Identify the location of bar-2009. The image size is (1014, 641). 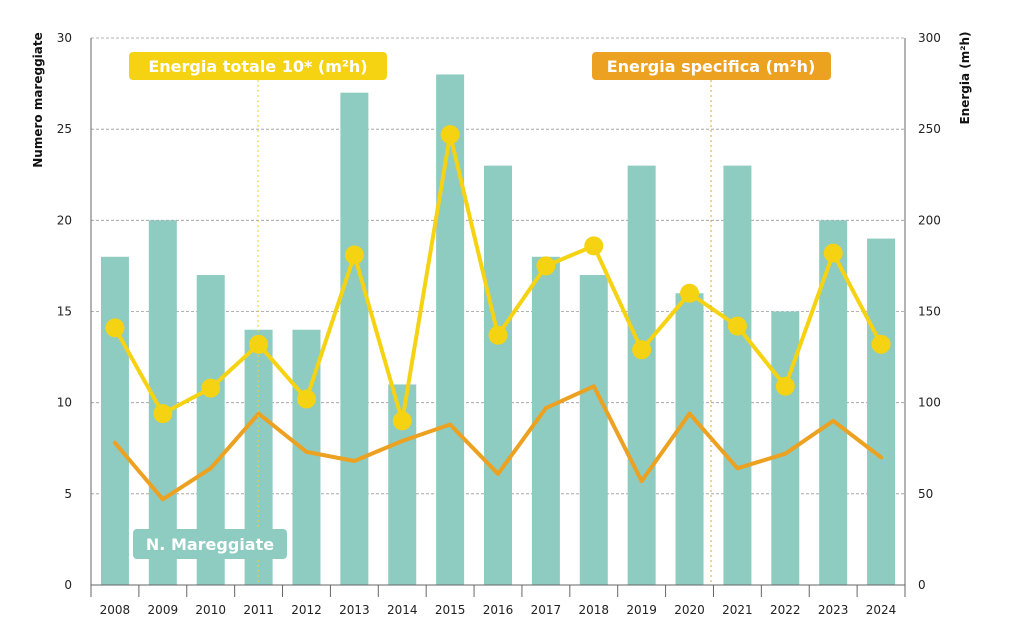
(162, 403).